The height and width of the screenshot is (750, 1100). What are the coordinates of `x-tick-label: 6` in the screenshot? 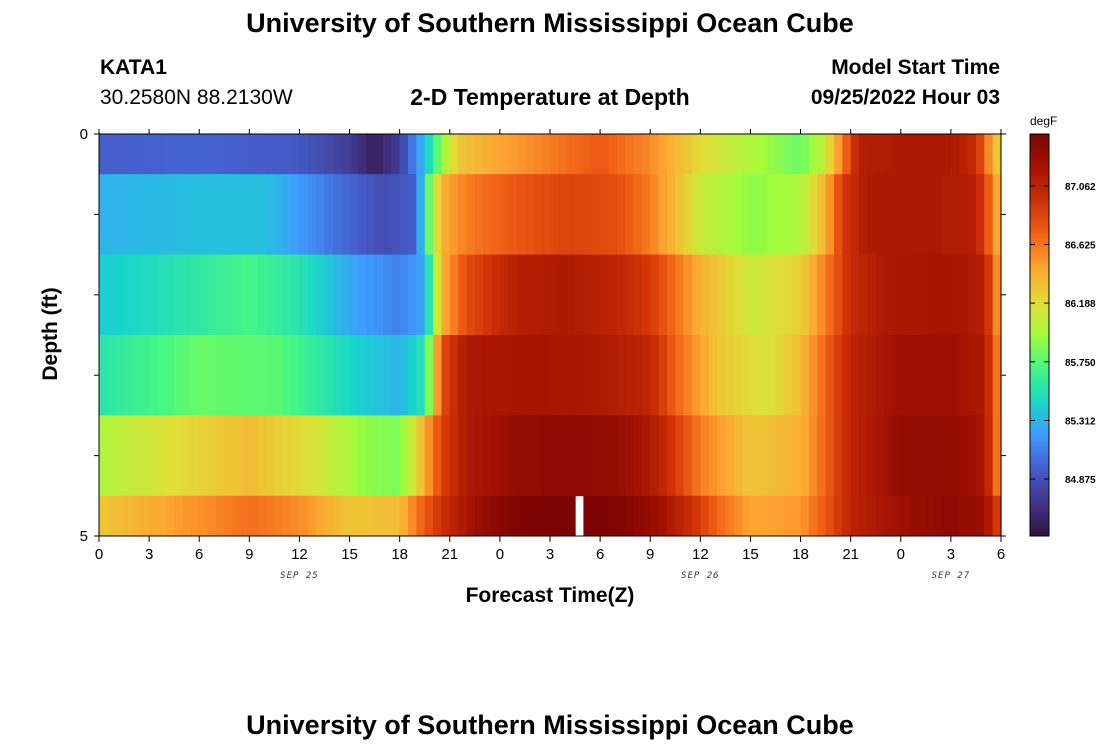 It's located at (199, 554).